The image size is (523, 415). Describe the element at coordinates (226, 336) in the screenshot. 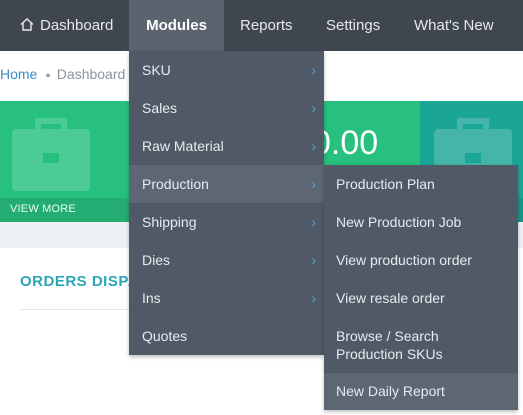

I see `menu-item-quotes: Quotes` at that location.